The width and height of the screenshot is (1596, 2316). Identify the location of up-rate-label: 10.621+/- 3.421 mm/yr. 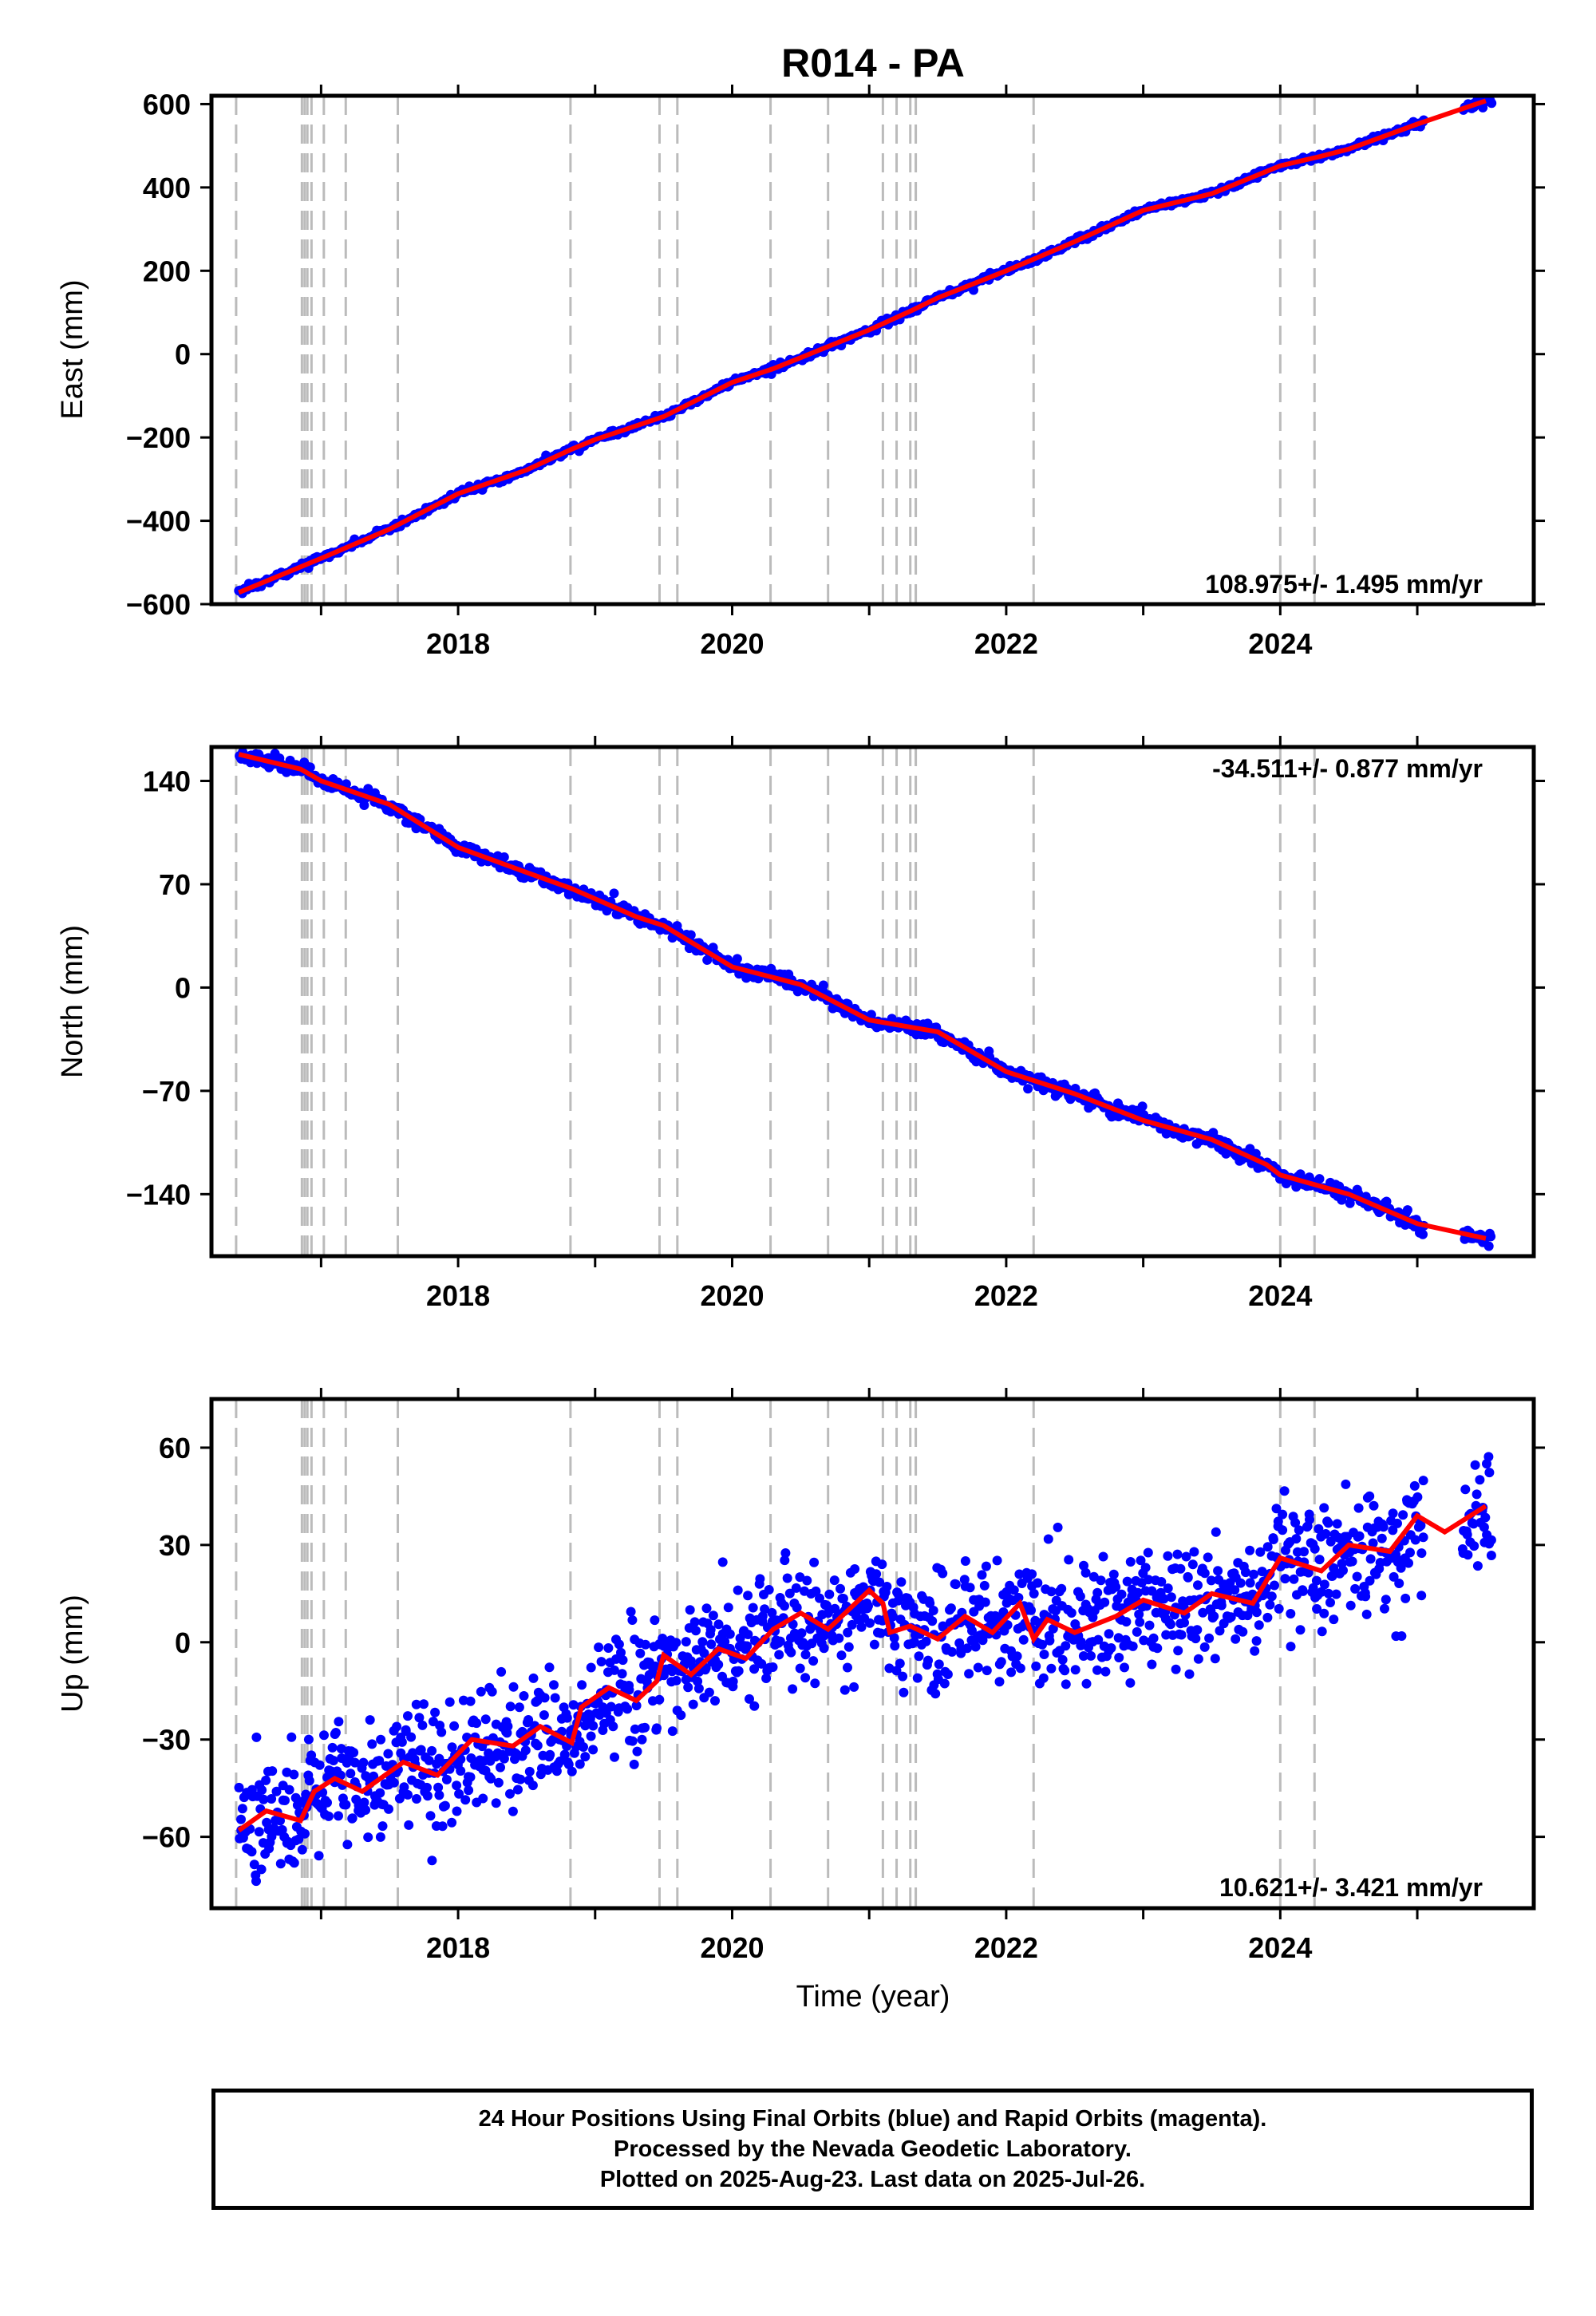
(1351, 1888).